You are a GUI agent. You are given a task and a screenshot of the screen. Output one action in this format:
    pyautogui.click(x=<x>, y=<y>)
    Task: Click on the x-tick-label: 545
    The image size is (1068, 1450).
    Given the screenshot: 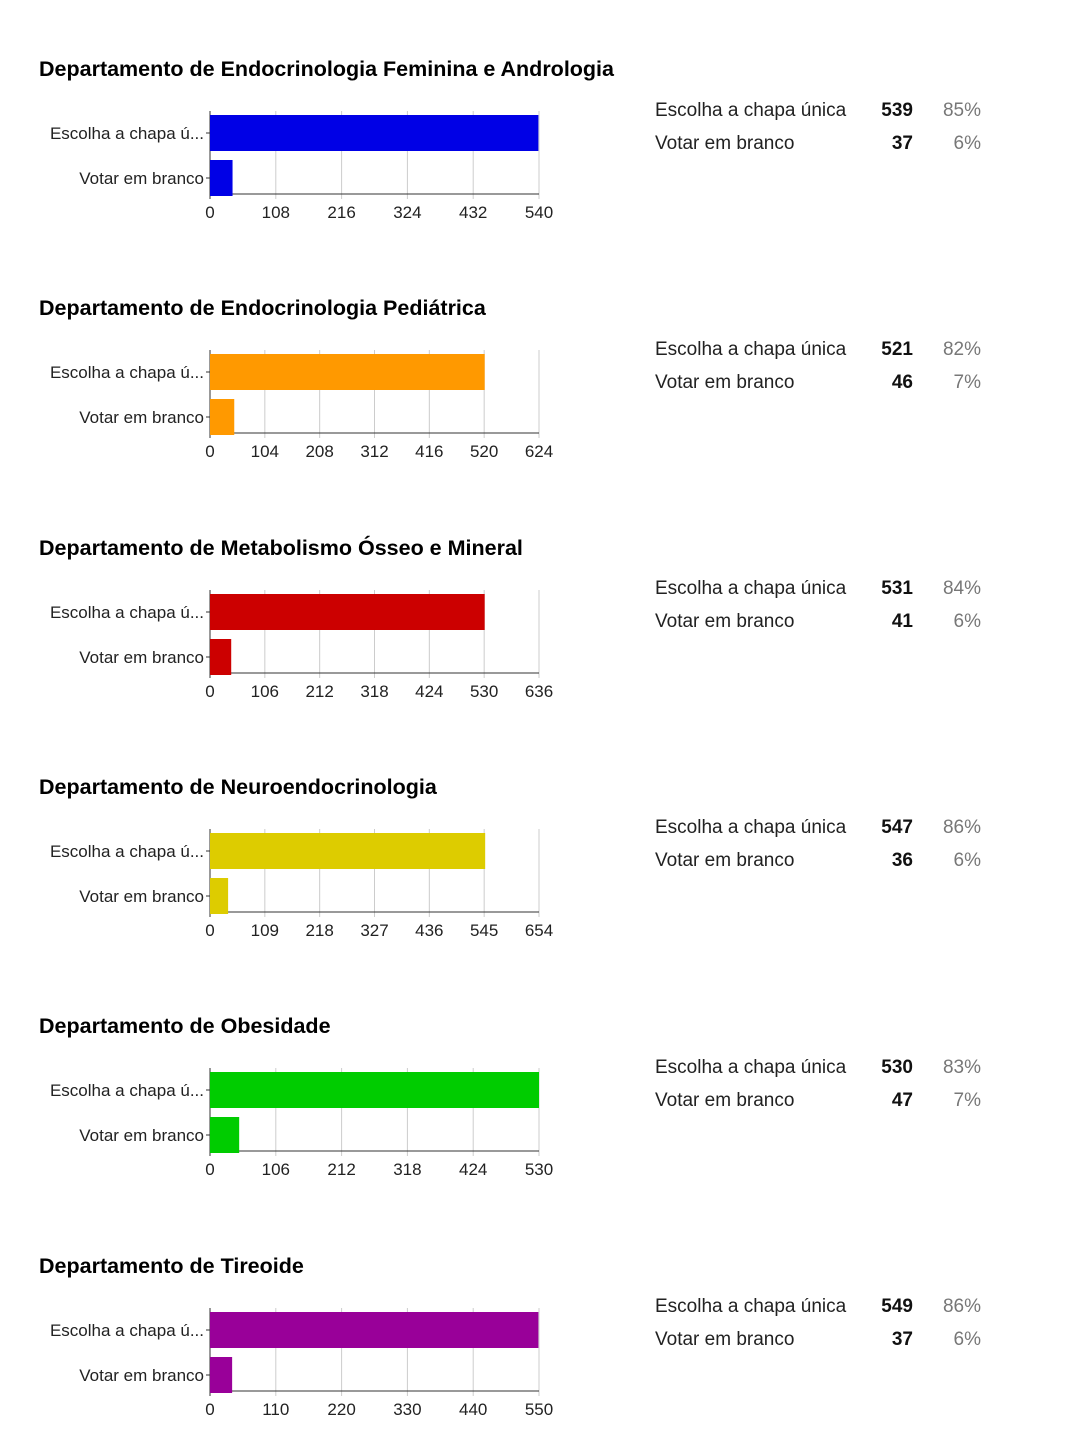 What is the action you would take?
    pyautogui.click(x=484, y=930)
    